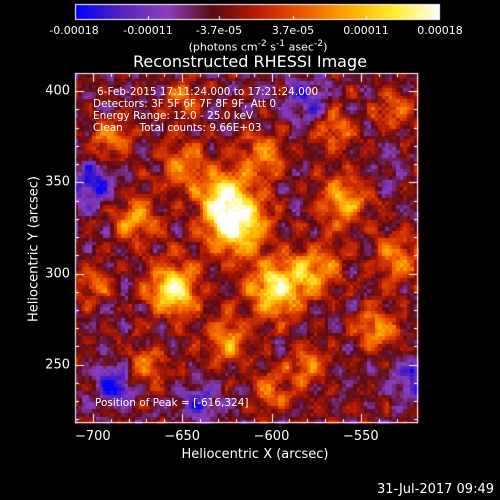 This screenshot has height=500, width=500. I want to click on y-tick-label: 300, so click(57, 274).